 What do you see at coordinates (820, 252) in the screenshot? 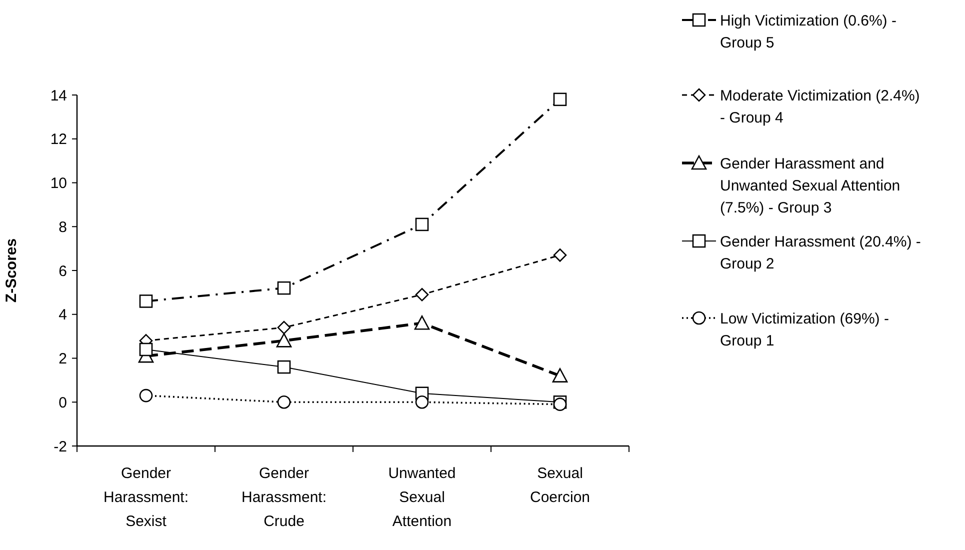
I see `legend-label: Gender Harassment (20.4%) - Group 2` at bounding box center [820, 252].